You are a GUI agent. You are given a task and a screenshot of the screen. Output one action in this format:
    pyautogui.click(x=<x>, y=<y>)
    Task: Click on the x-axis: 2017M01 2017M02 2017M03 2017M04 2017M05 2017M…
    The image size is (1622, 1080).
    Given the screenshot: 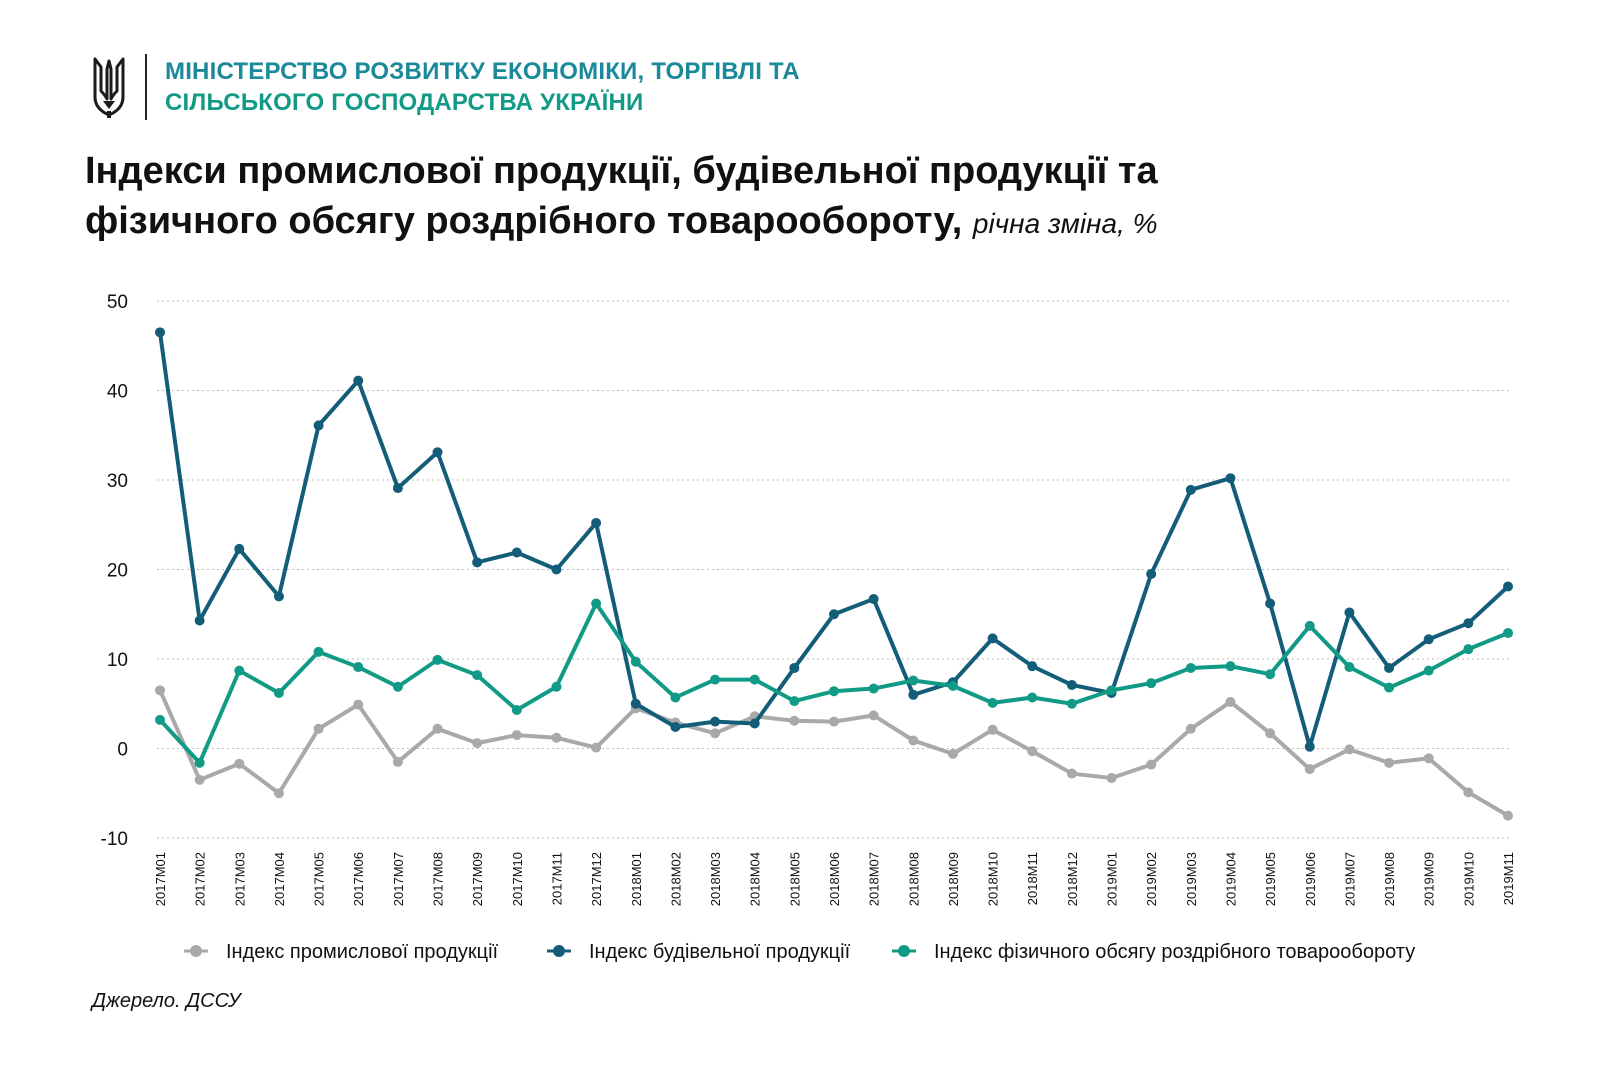 What is the action you would take?
    pyautogui.click(x=834, y=879)
    